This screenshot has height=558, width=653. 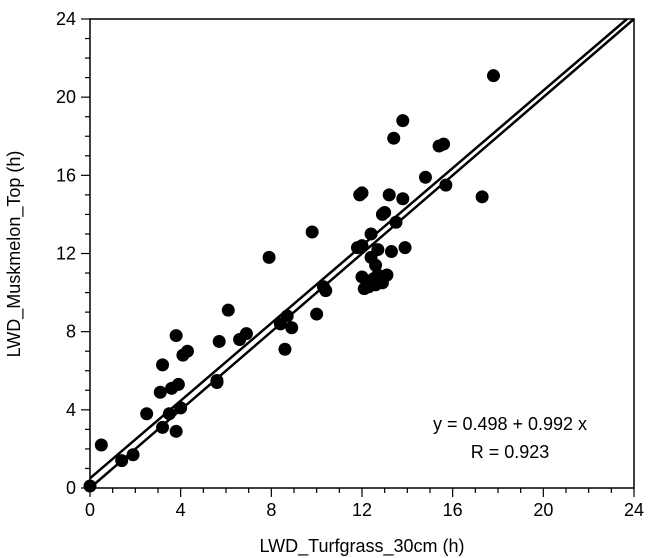 What do you see at coordinates (71, 410) in the screenshot?
I see `y-tick-label: 4` at bounding box center [71, 410].